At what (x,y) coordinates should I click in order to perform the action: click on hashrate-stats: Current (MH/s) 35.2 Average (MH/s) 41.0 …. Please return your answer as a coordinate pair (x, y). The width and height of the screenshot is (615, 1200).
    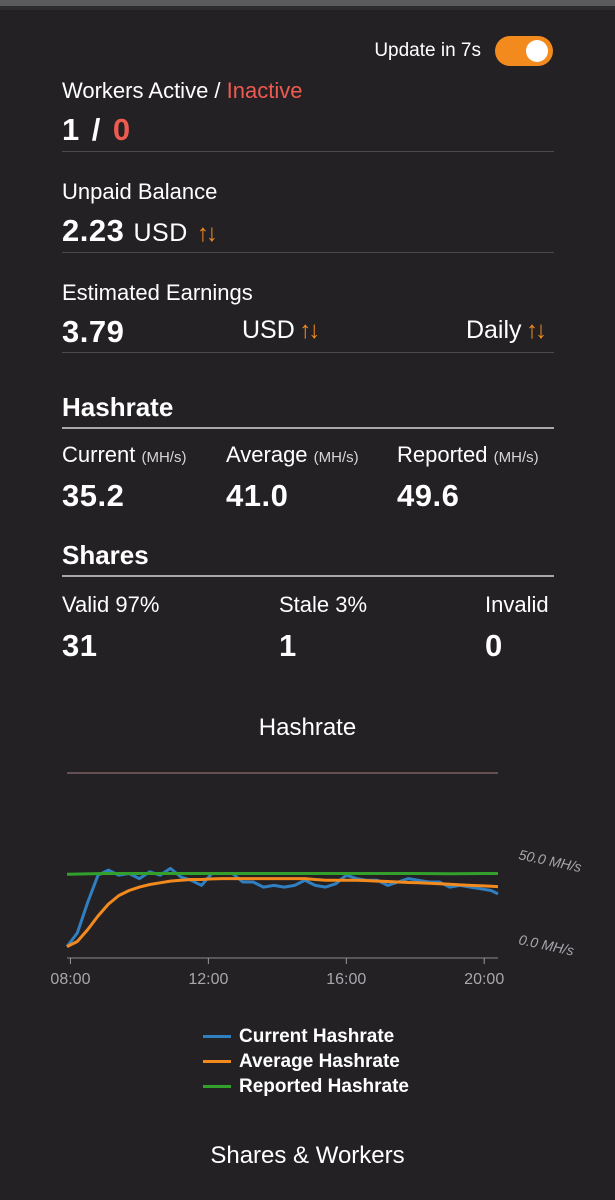
    Looking at the image, I should click on (308, 482).